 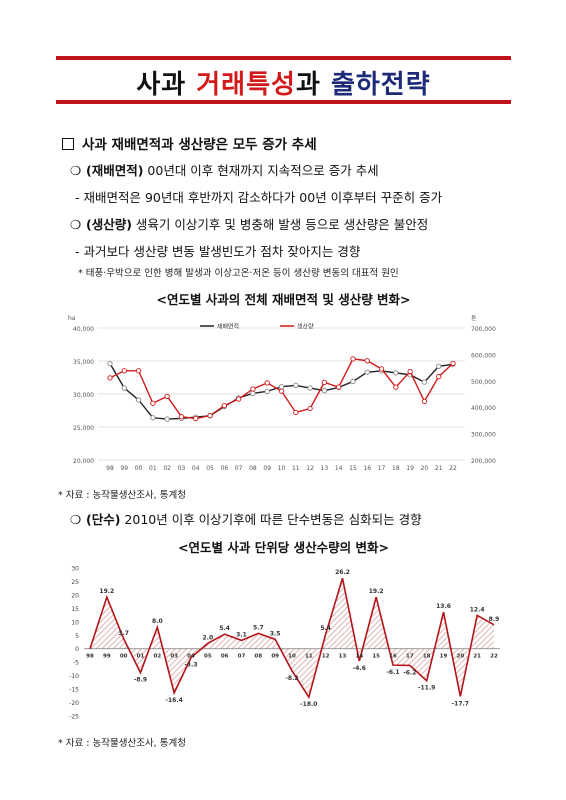 I want to click on x-tick-label: 09, so click(x=275, y=657).